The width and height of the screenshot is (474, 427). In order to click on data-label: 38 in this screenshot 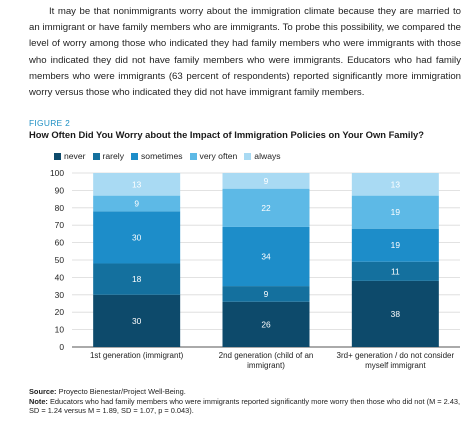, I will do `click(396, 314)`.